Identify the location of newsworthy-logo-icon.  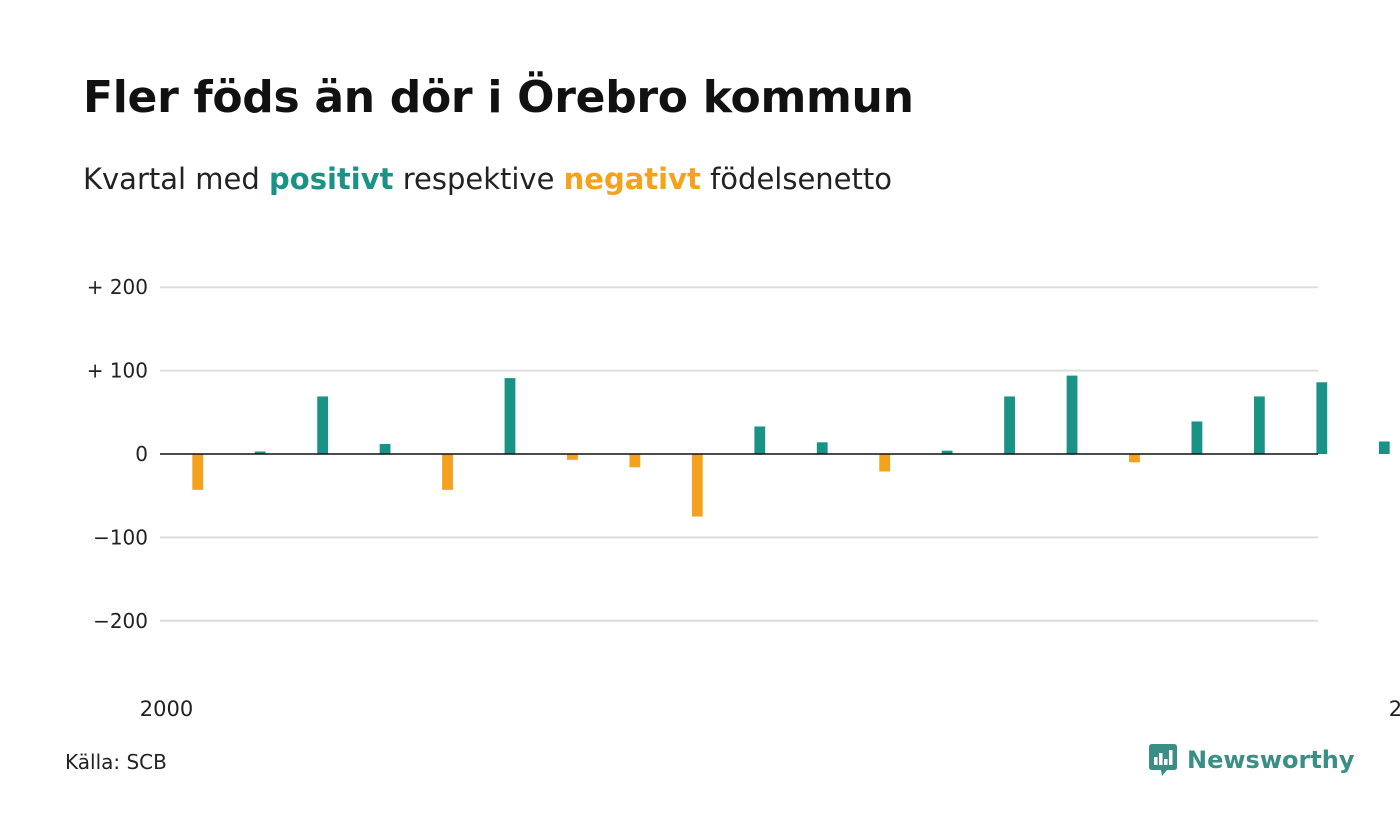
(1163, 760).